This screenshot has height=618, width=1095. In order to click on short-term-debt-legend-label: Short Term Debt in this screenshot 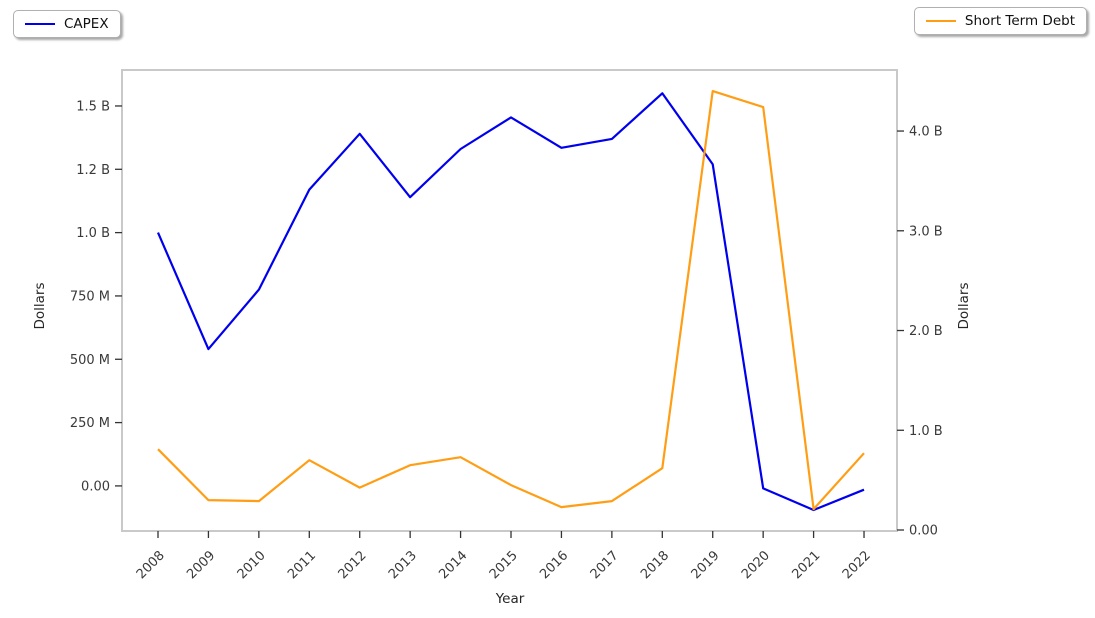, I will do `click(1019, 21)`.